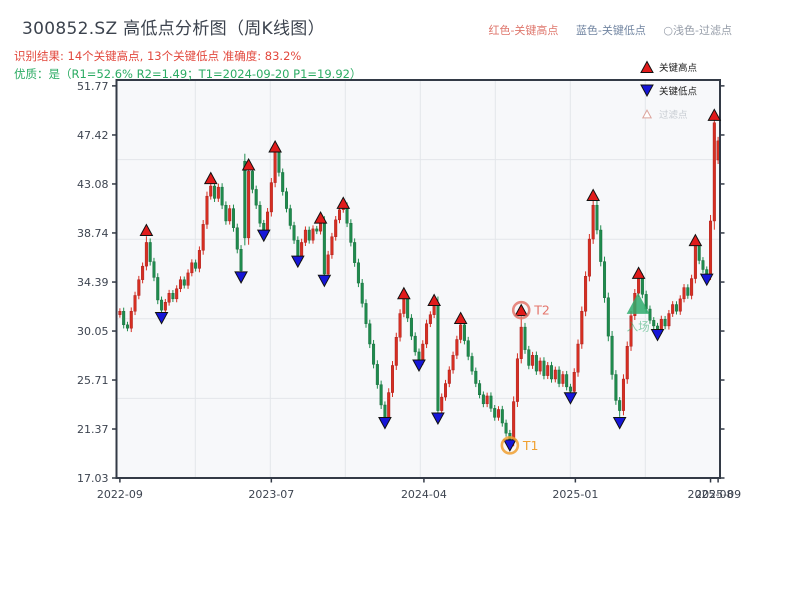 The image size is (800, 600). I want to click on y-tick-label: 21.37, so click(93, 429).